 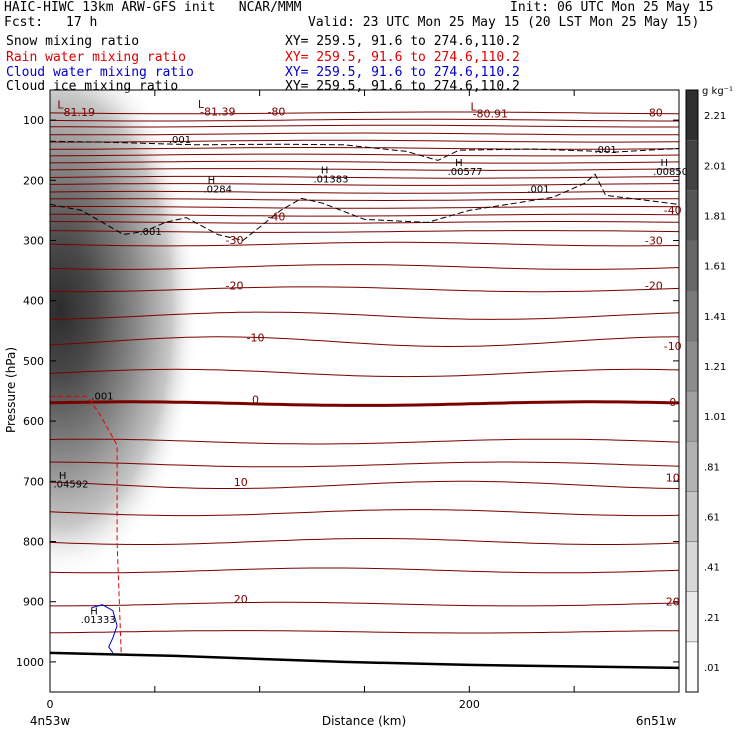 I want to click on legend-snow: Snow mixing ratio, so click(x=73, y=41).